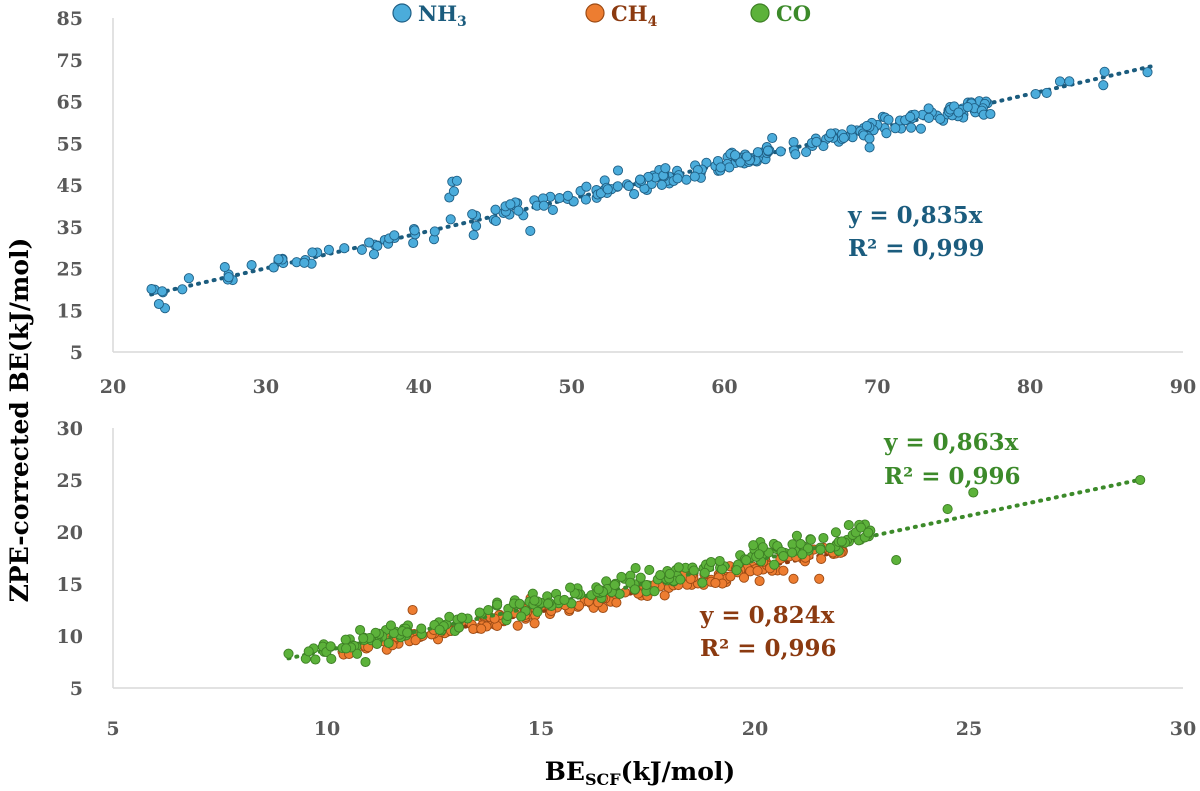  Describe the element at coordinates (266, 387) in the screenshot. I see `x-tick-top-30: 30` at that location.